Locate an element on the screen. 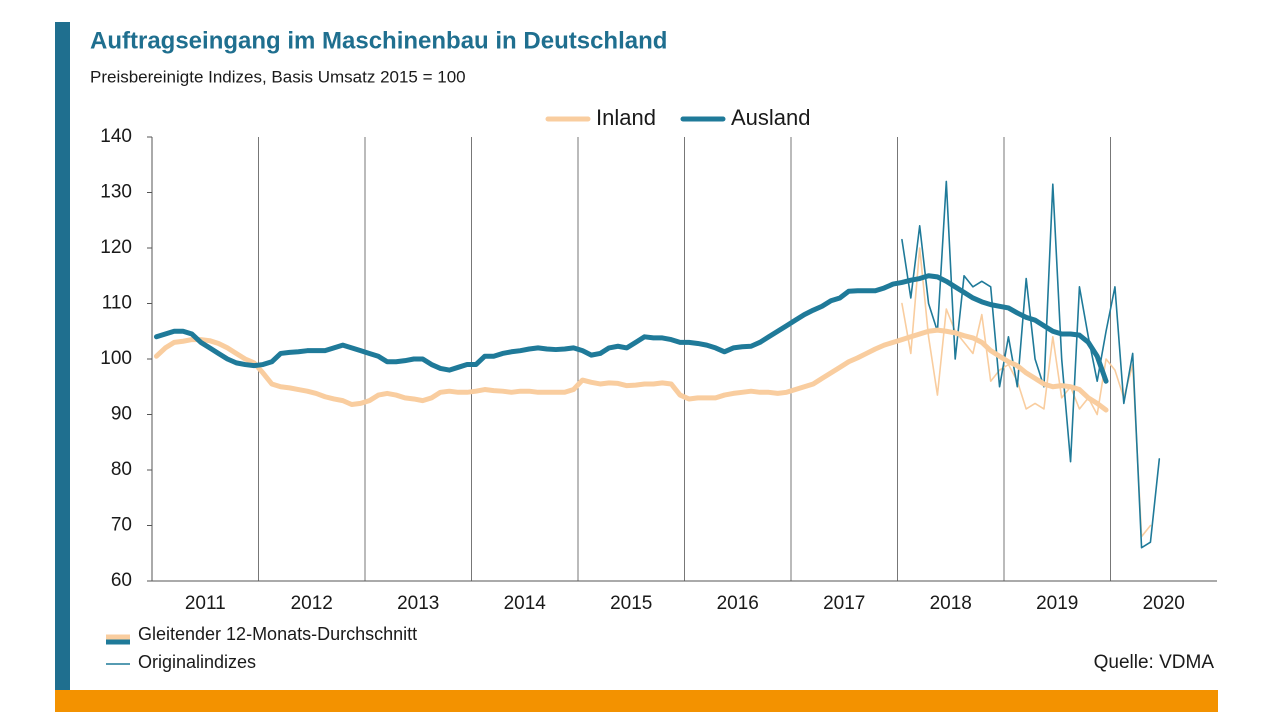 The image size is (1280, 720). x-tick-label: 2020 is located at coordinates (1164, 603).